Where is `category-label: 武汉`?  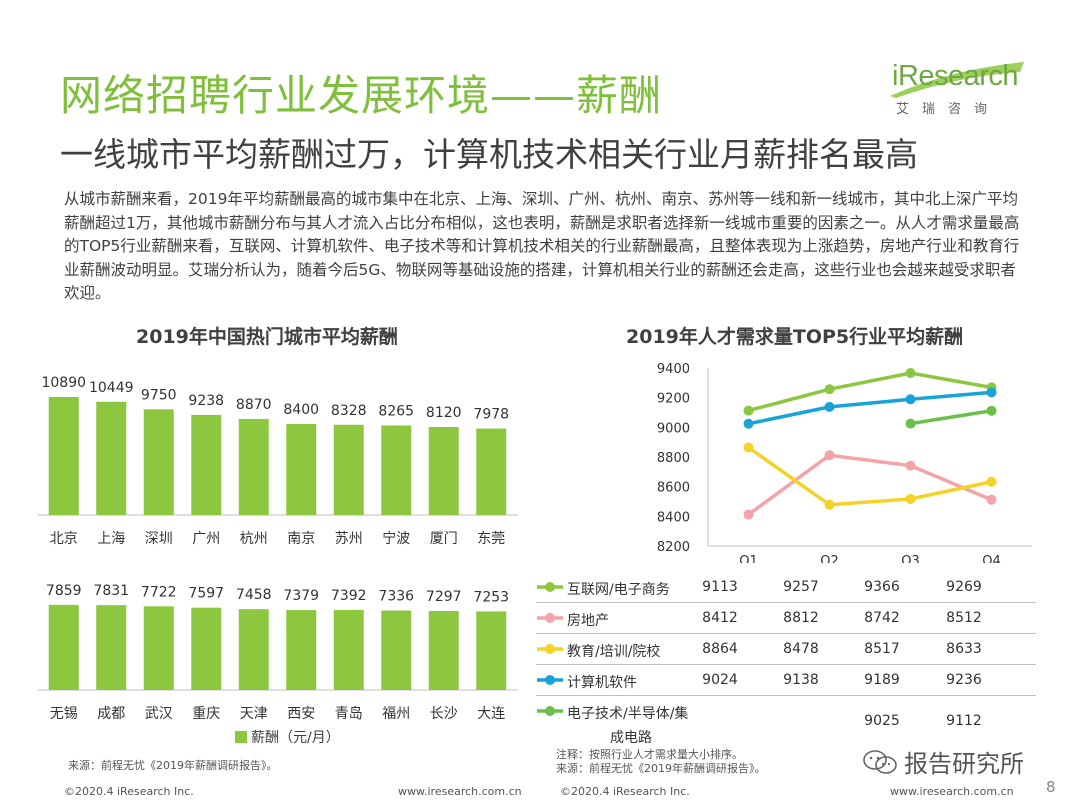
category-label: 武汉 is located at coordinates (159, 714).